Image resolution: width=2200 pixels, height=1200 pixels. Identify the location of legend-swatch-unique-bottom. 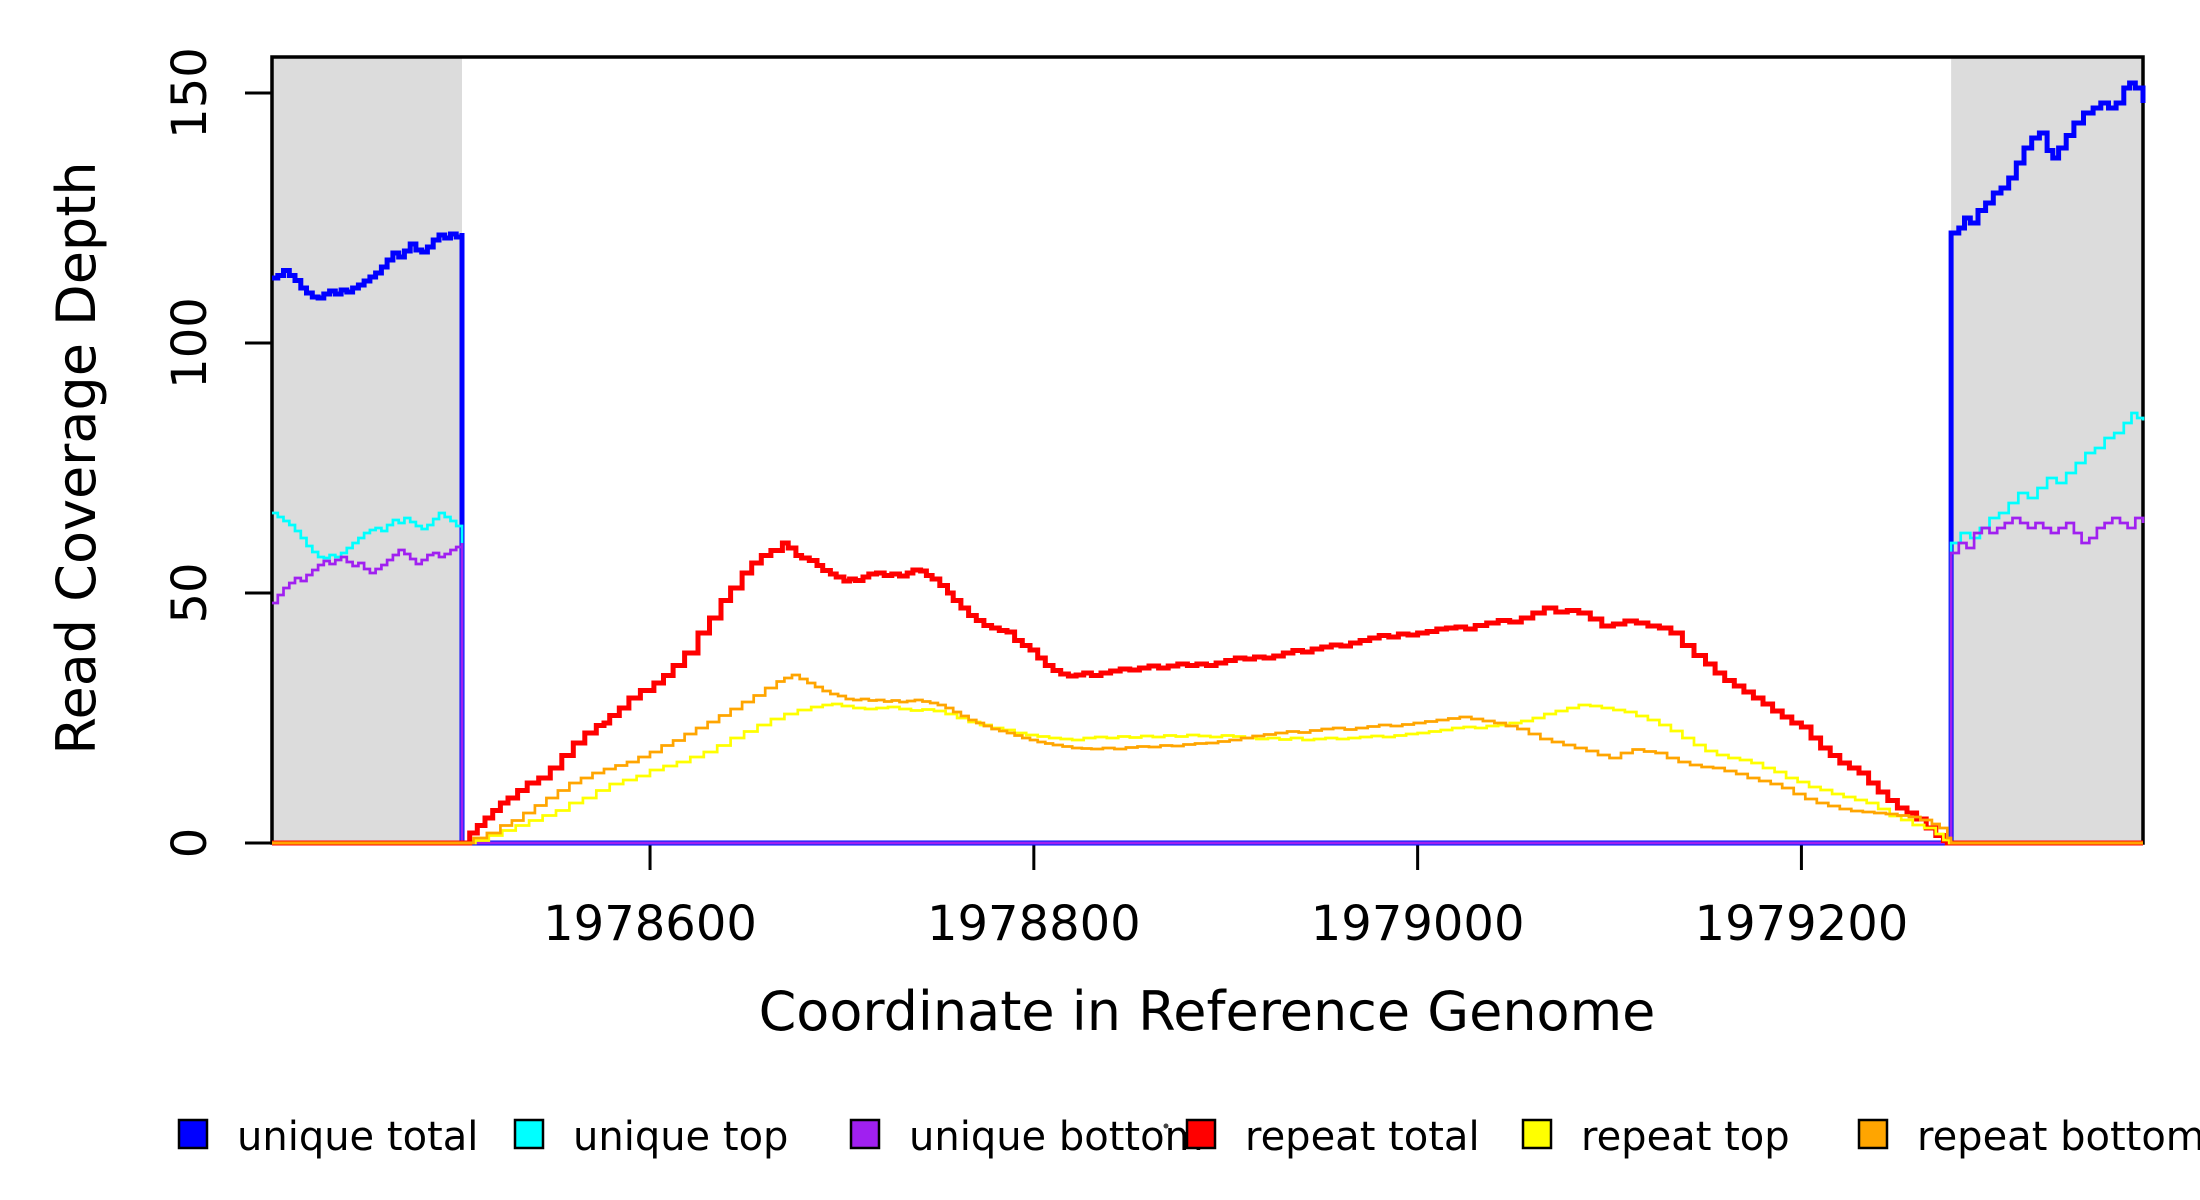
(865, 1134).